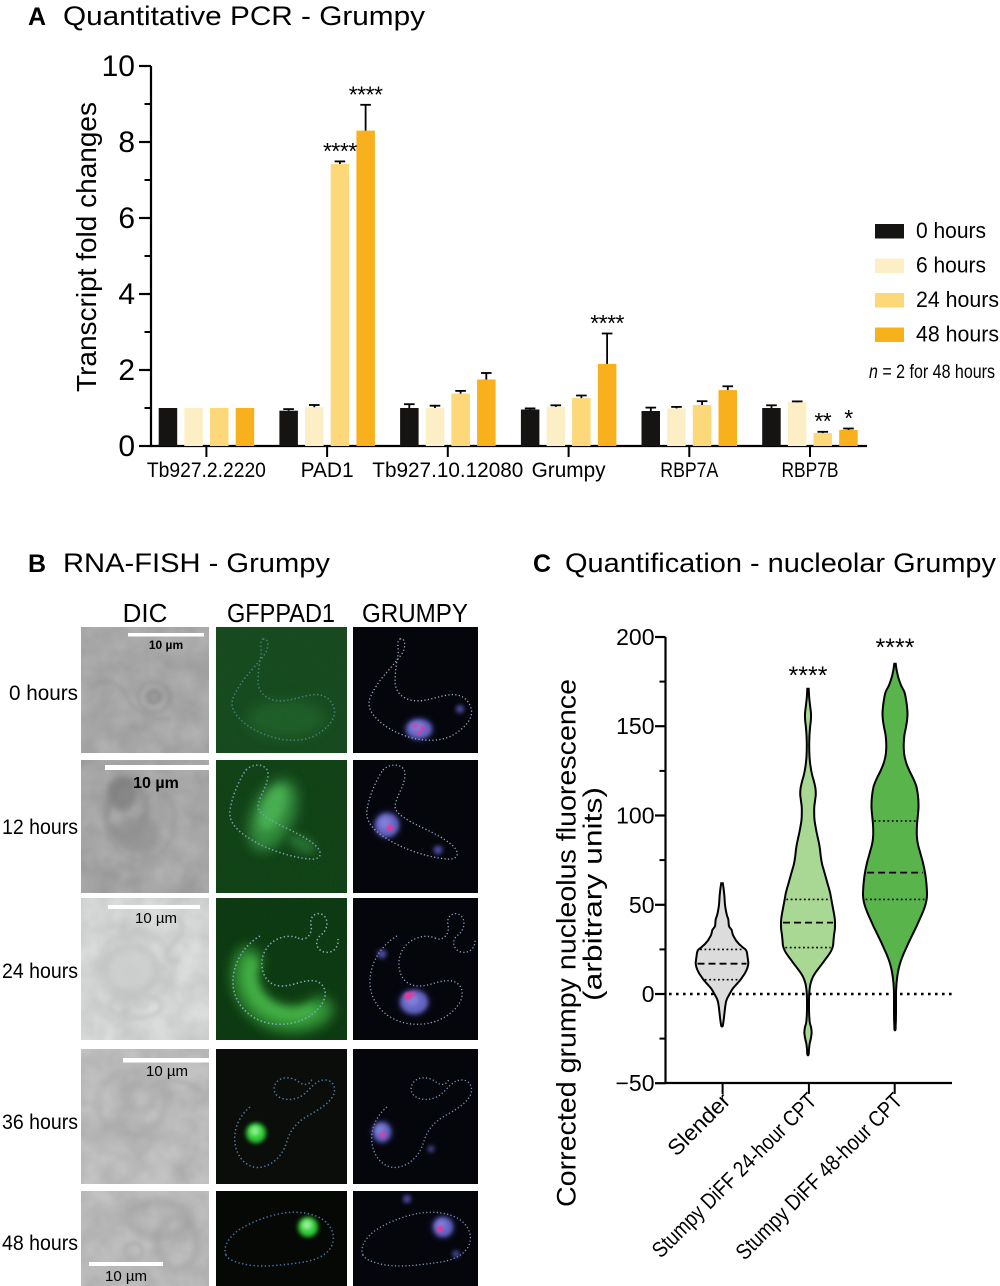 The height and width of the screenshot is (1286, 1000). What do you see at coordinates (126, 218) in the screenshot?
I see `svg-text: 6` at bounding box center [126, 218].